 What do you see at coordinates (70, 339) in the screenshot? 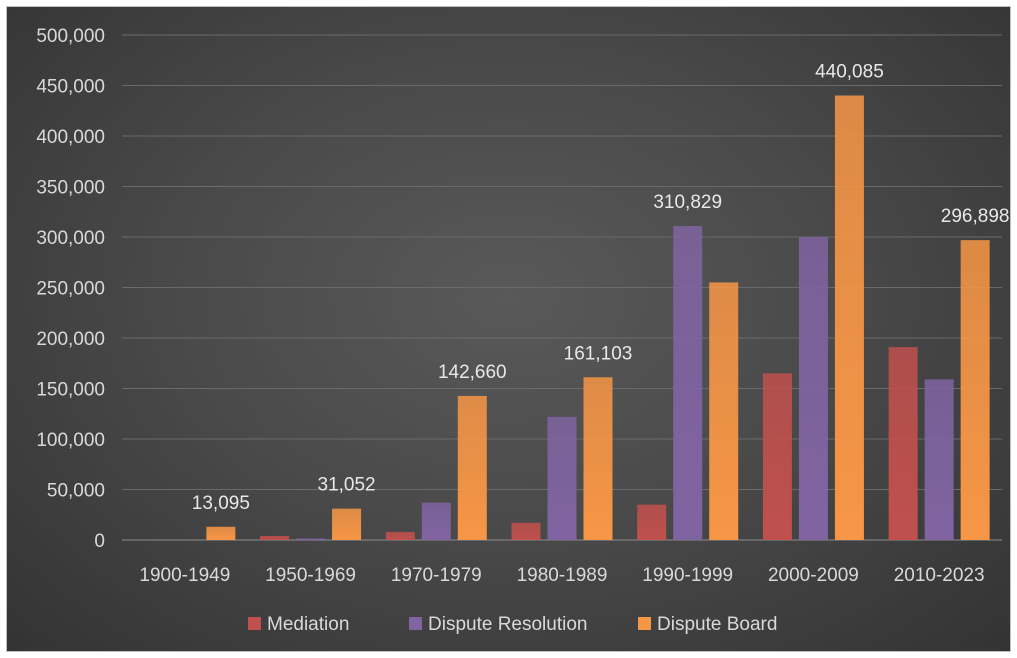
I see `y-tick-label: 200,000` at bounding box center [70, 339].